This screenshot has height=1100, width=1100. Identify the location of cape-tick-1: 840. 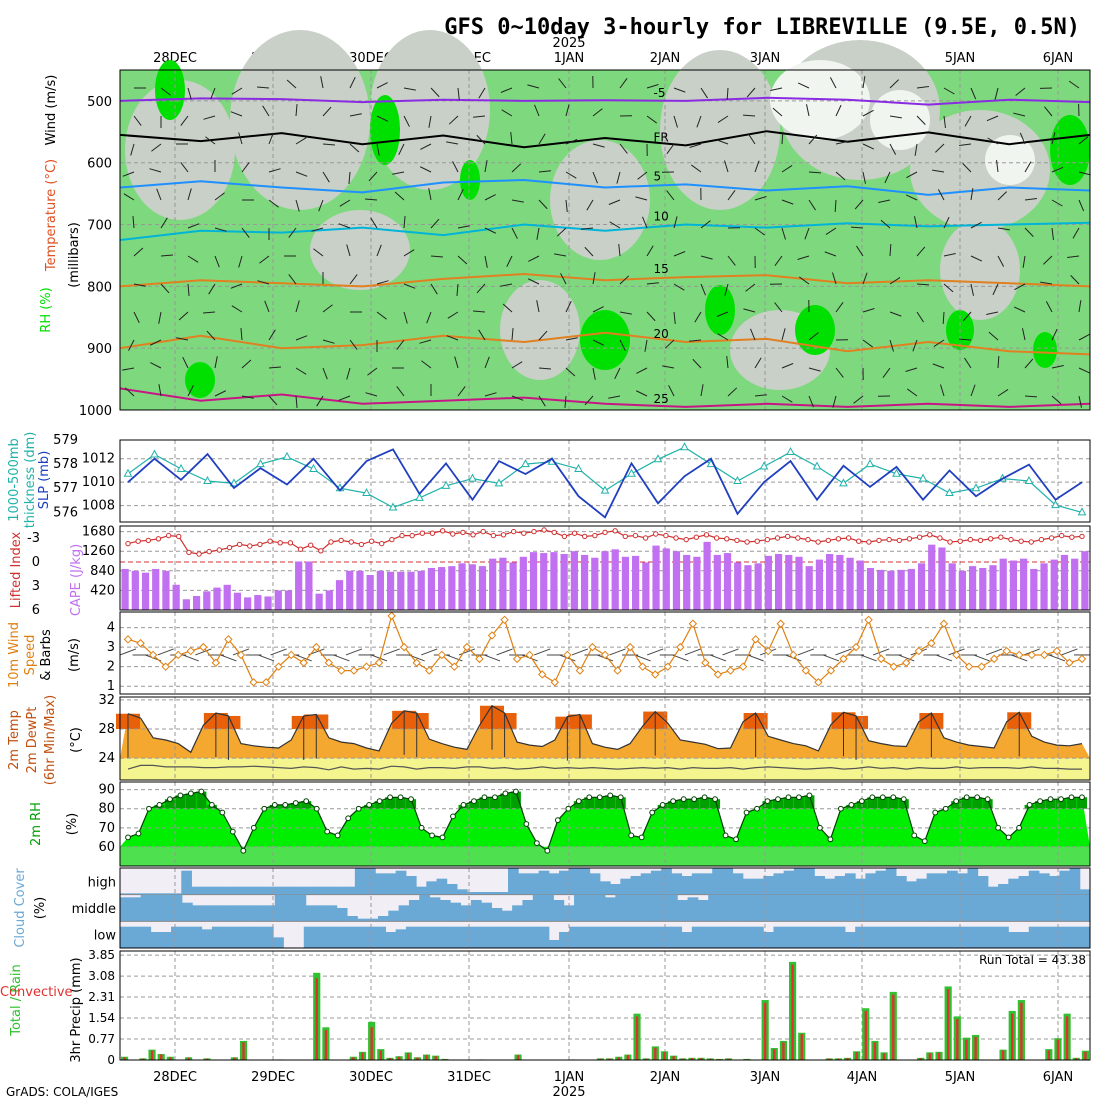
(102, 571).